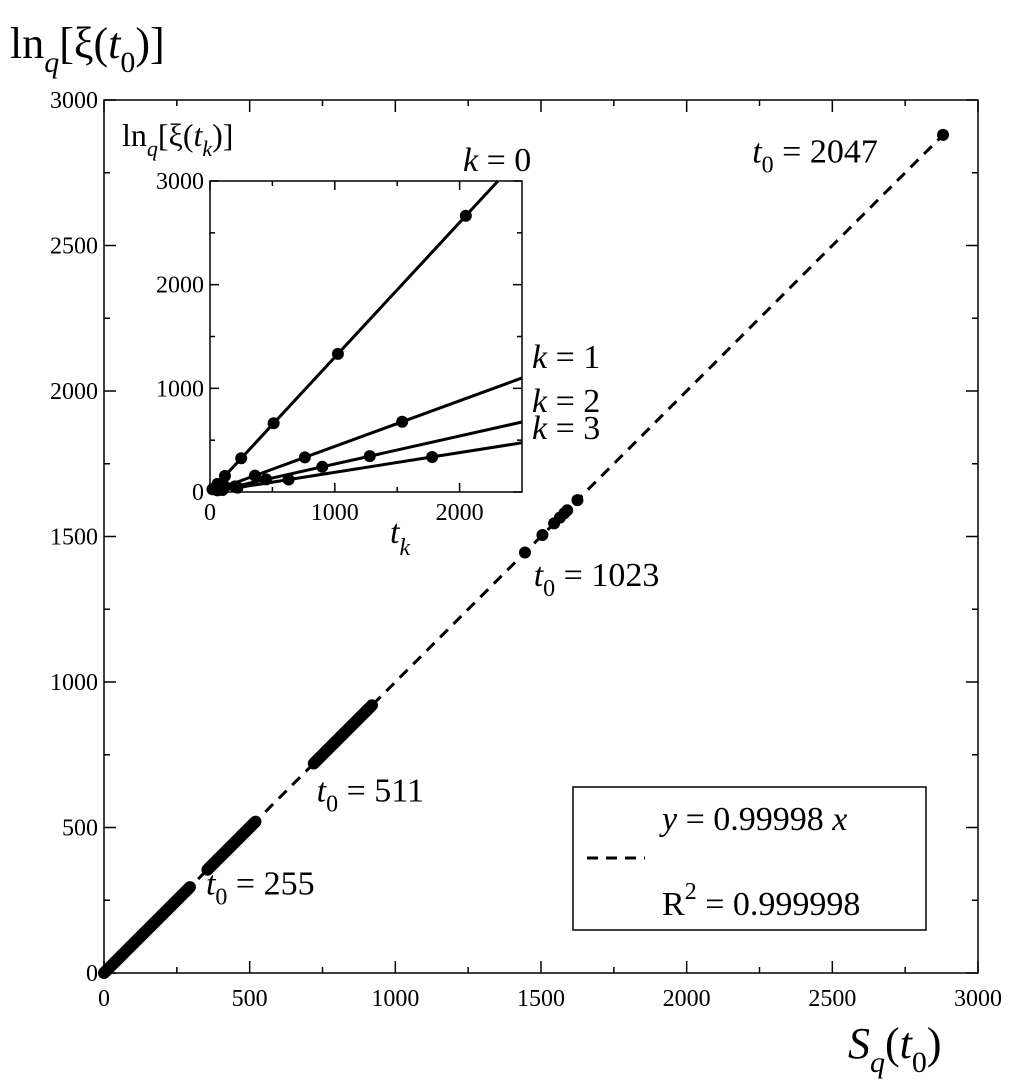  I want to click on inset-ylabel-close: )], so click(222, 135).